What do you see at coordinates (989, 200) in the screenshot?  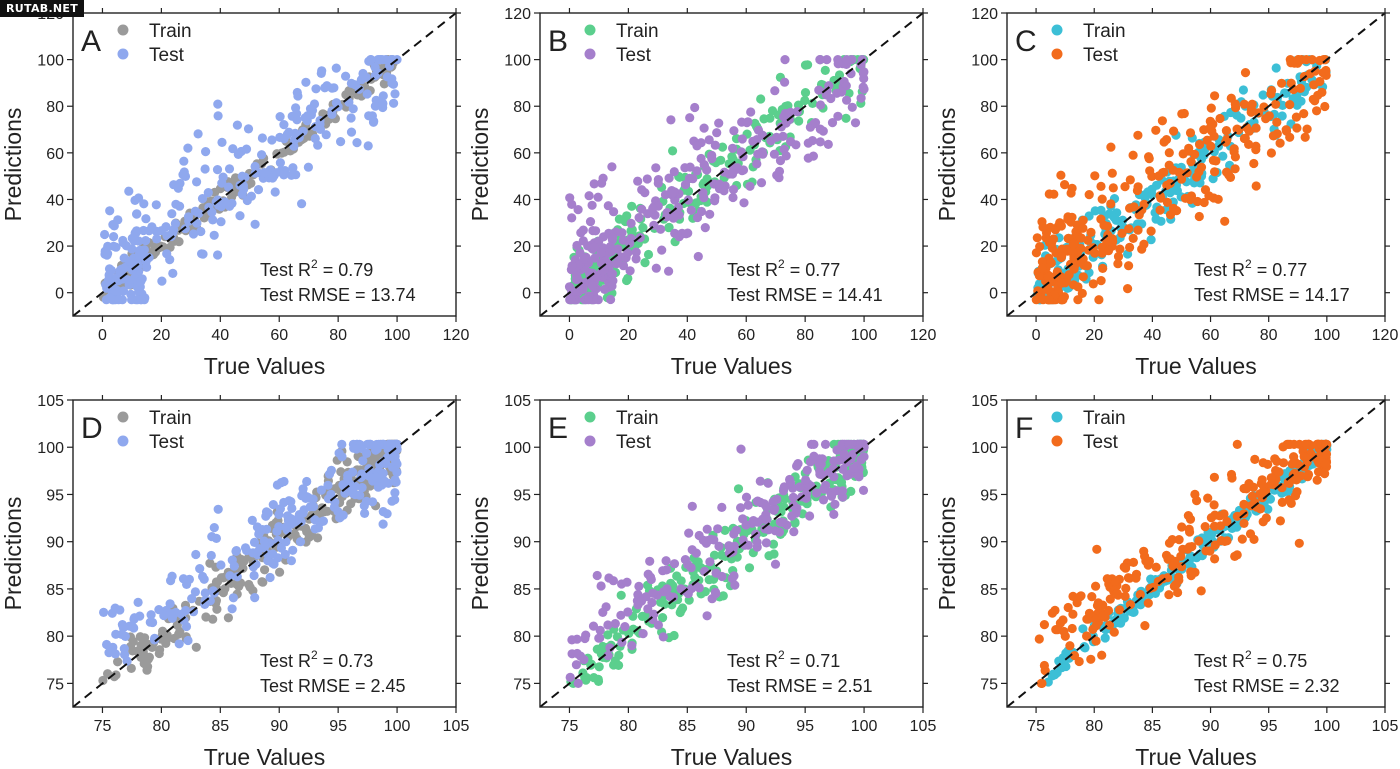 I see `y-tick-label: 40` at bounding box center [989, 200].